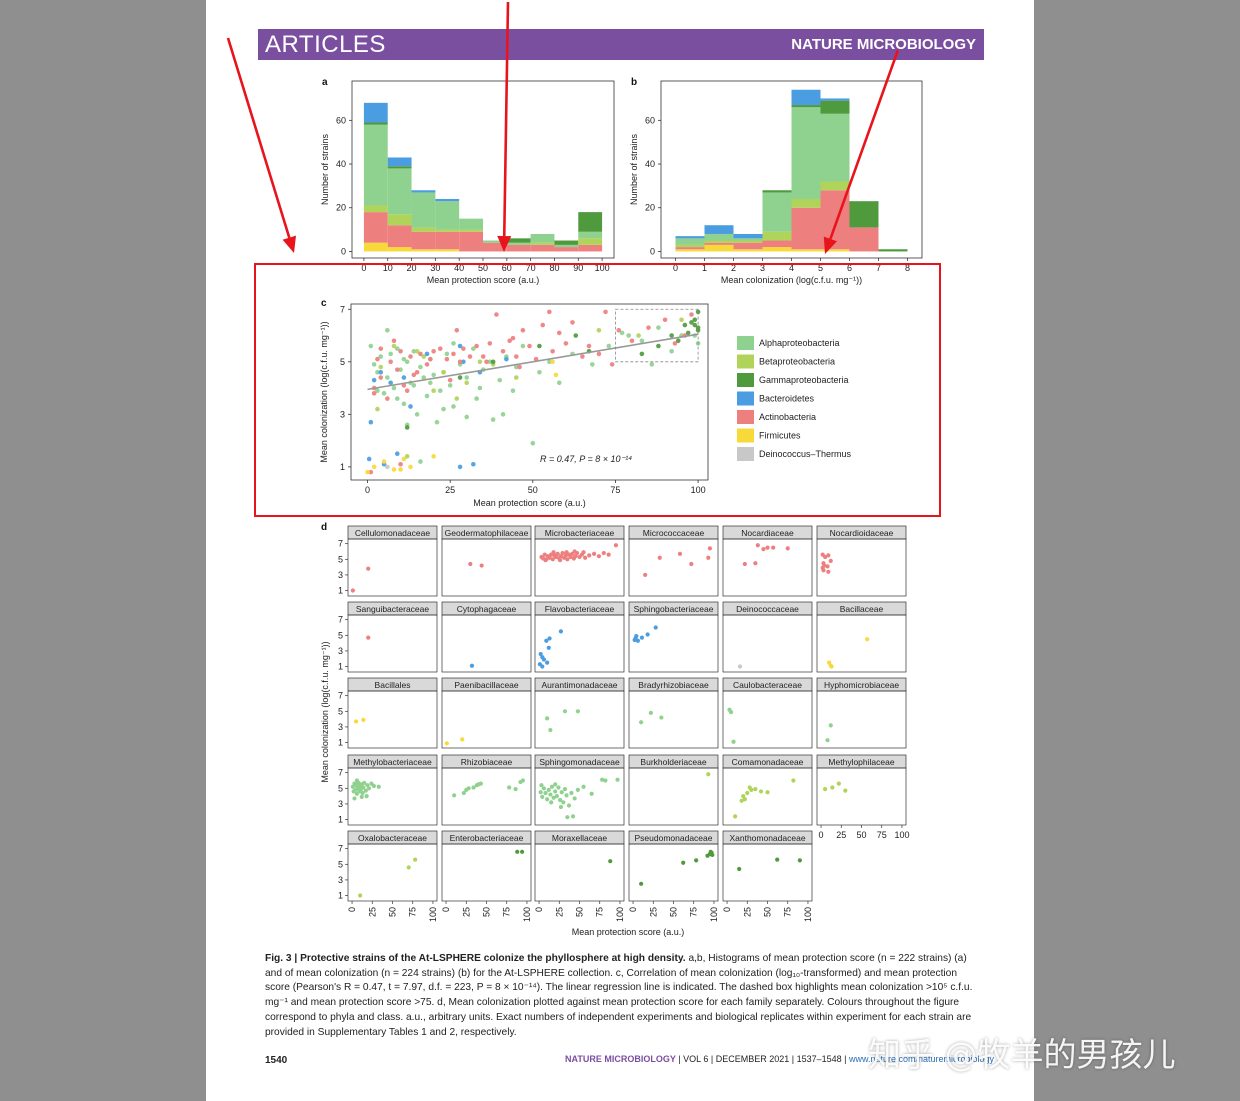 This screenshot has height=1101, width=1240. I want to click on facet-caulobacteraceae: Caulobacteraceae, so click(767, 713).